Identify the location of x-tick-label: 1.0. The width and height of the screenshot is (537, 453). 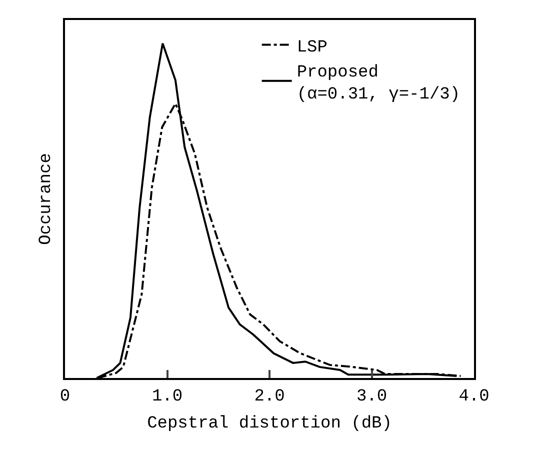
(167, 396).